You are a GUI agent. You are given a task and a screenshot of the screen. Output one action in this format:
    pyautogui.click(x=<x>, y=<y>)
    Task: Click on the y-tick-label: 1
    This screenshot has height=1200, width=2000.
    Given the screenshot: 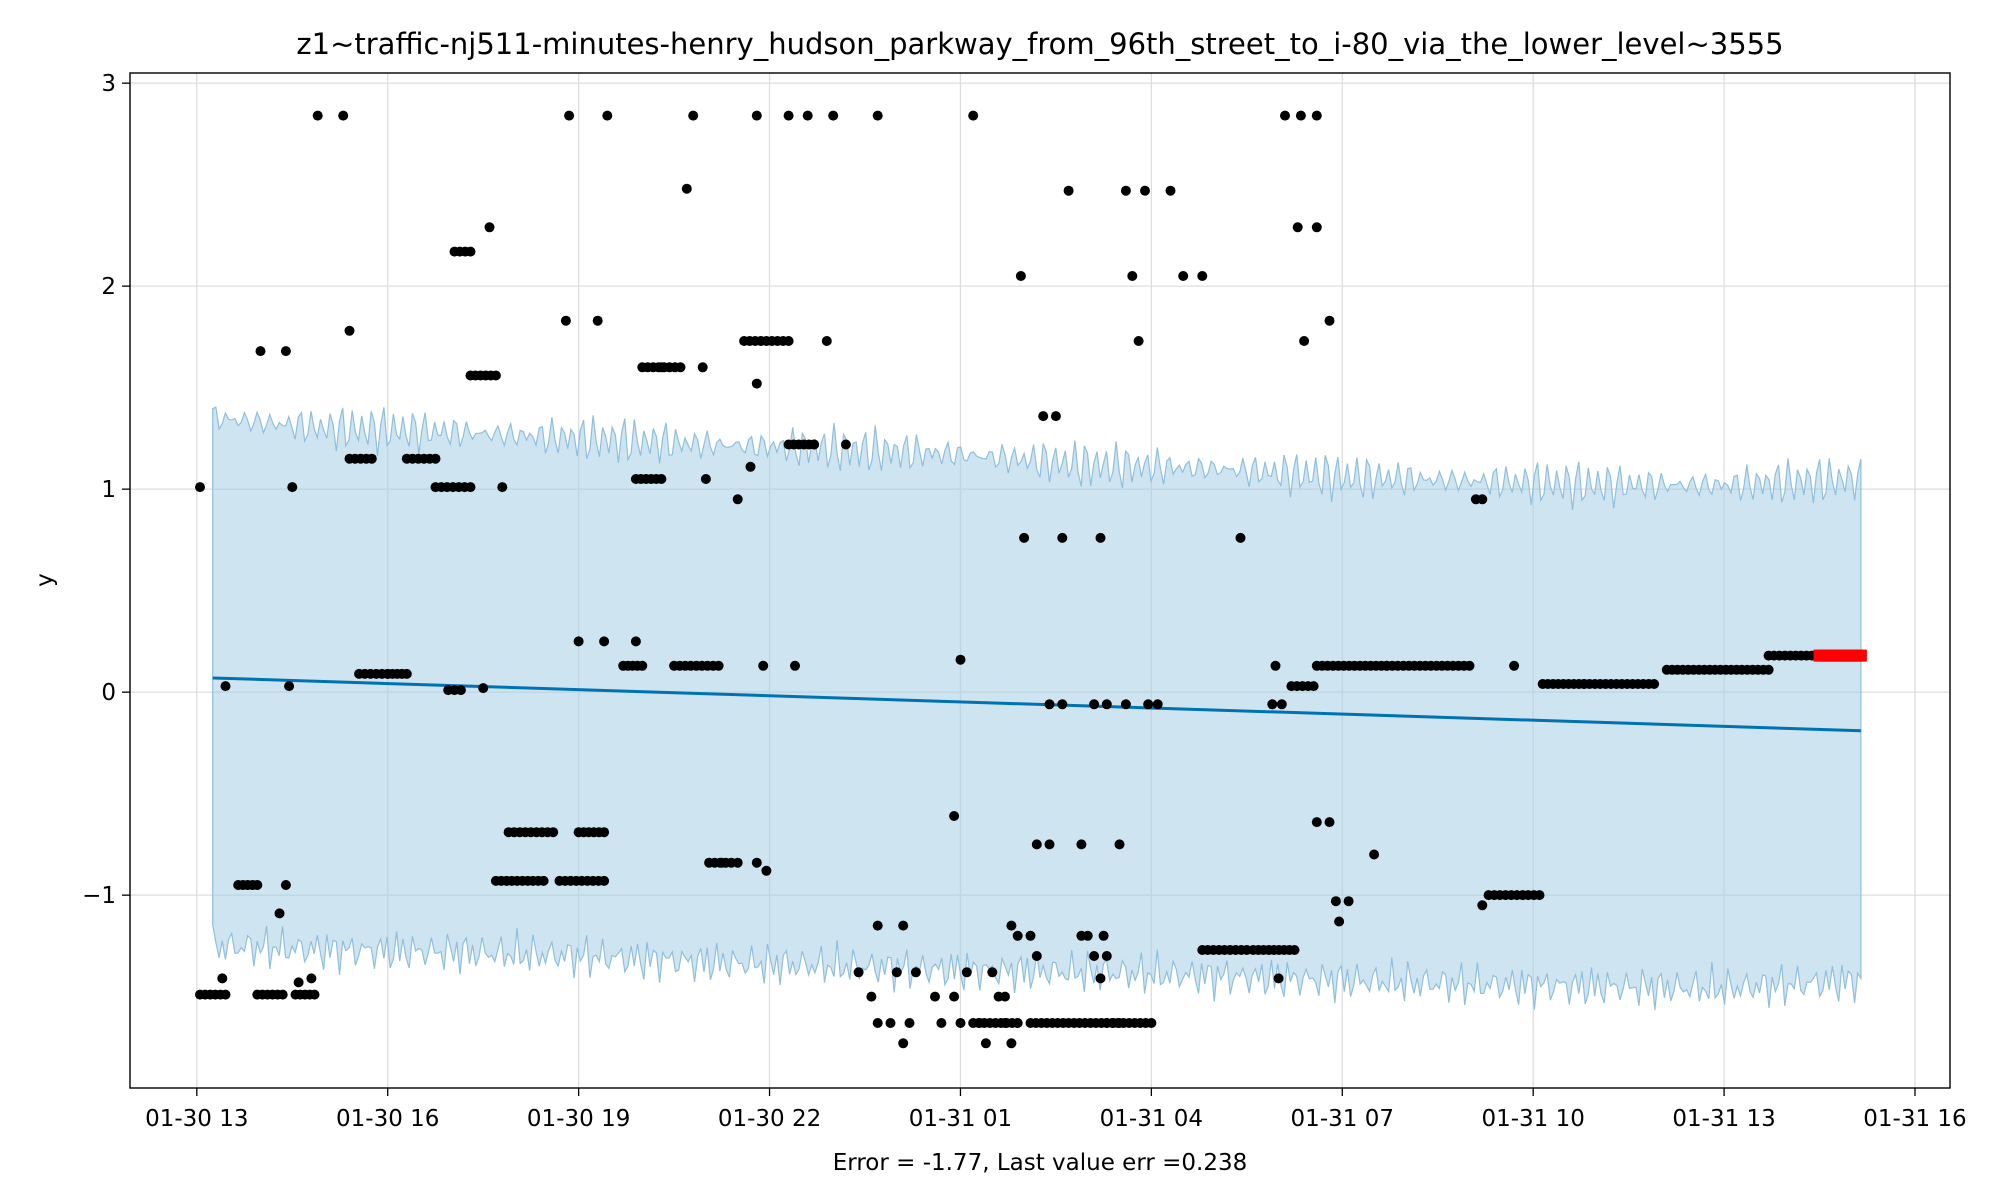 What is the action you would take?
    pyautogui.click(x=108, y=490)
    